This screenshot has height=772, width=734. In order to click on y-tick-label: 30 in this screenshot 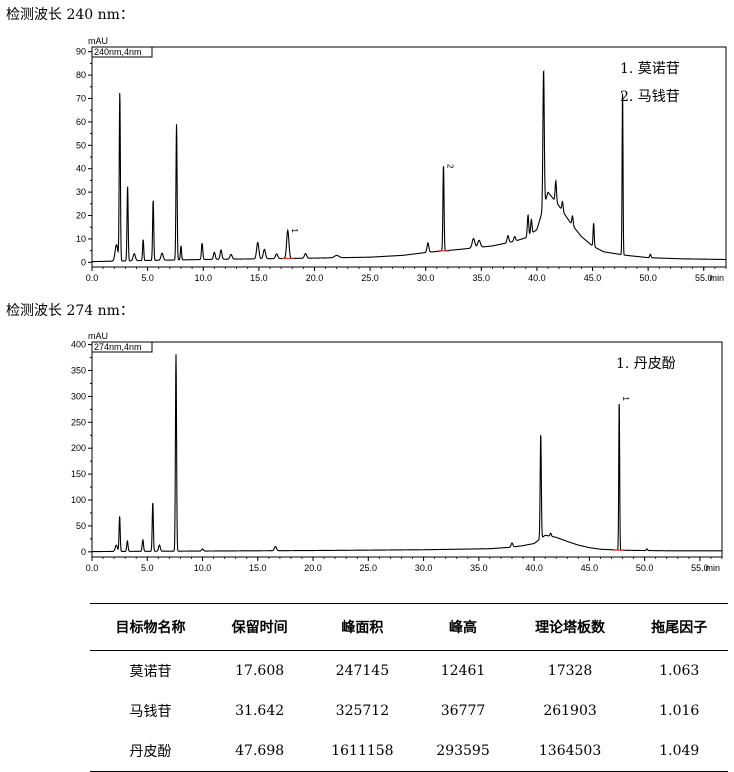, I will do `click(81, 192)`.